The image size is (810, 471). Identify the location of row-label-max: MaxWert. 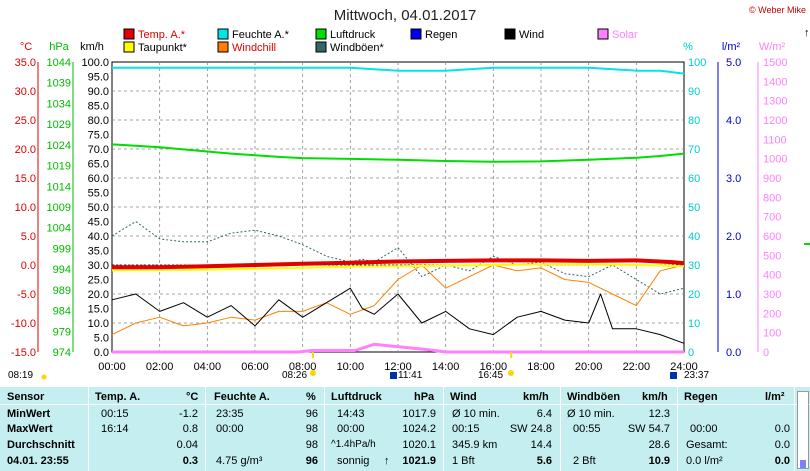
(30, 429).